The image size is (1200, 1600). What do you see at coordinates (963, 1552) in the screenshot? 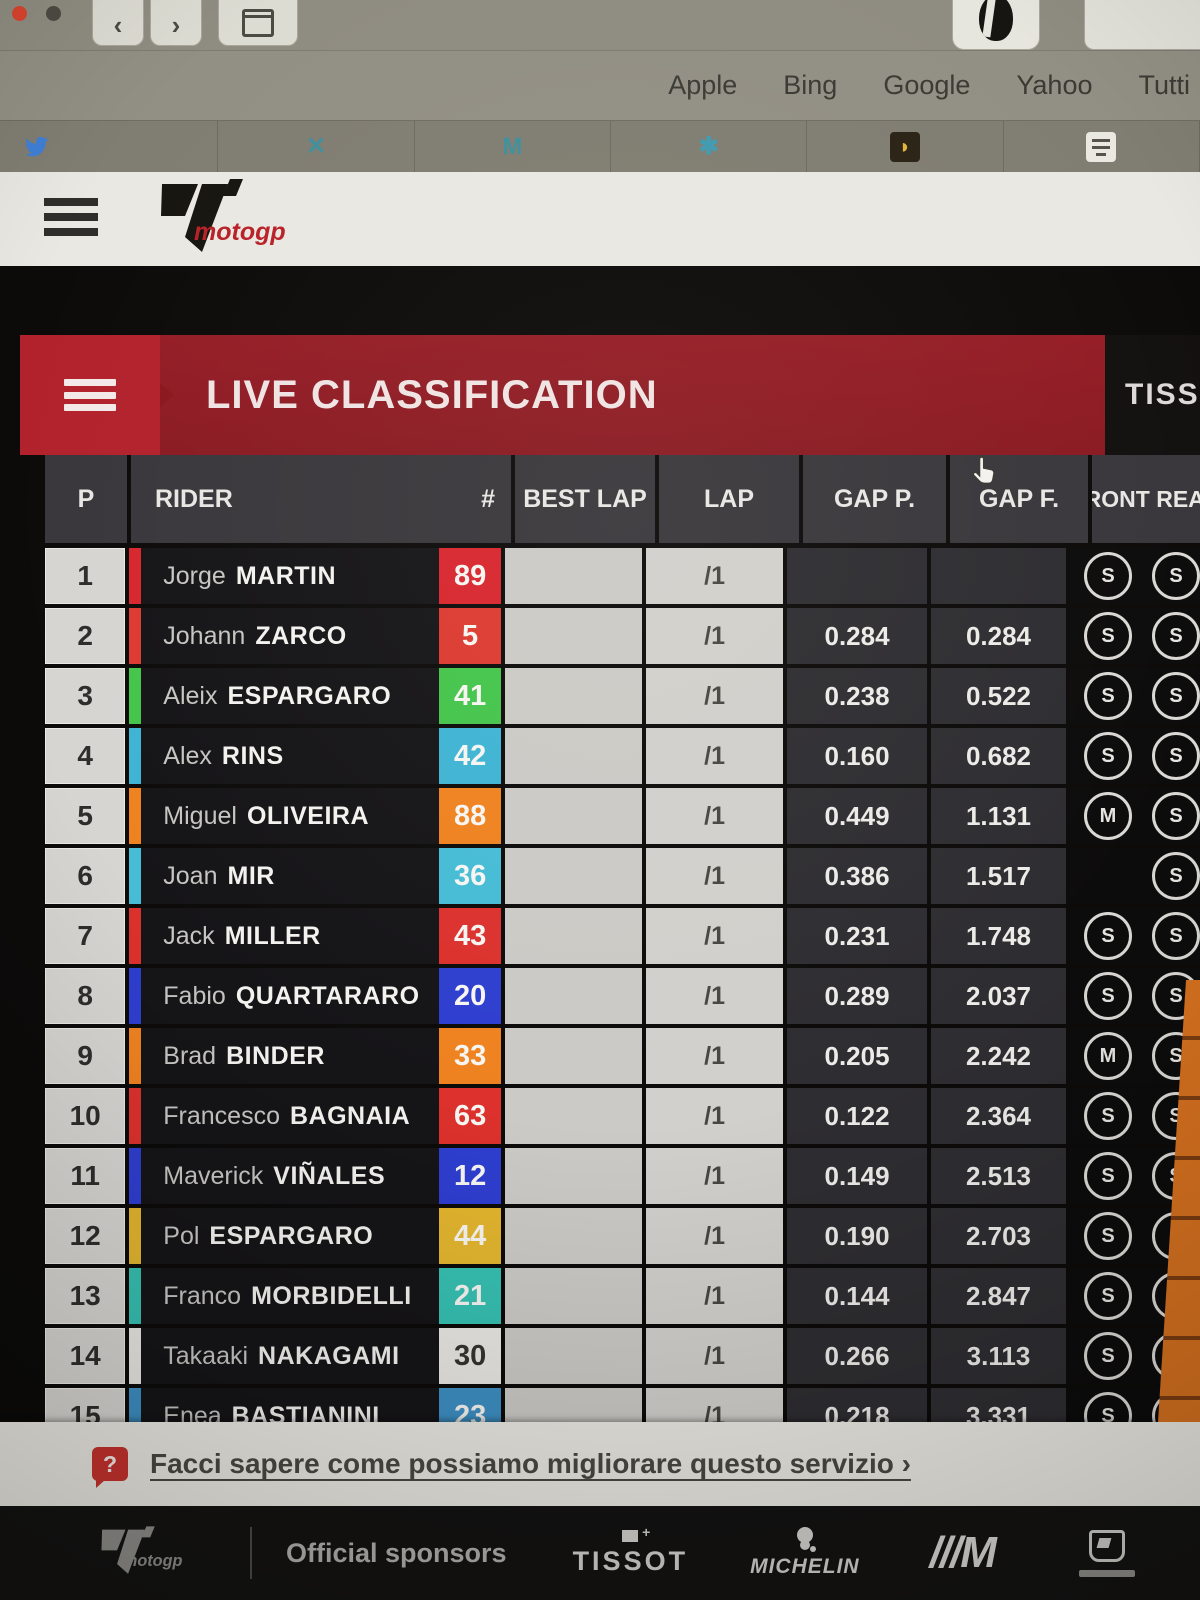
I see `sponsor-logo-bmw-m: ///M` at bounding box center [963, 1552].